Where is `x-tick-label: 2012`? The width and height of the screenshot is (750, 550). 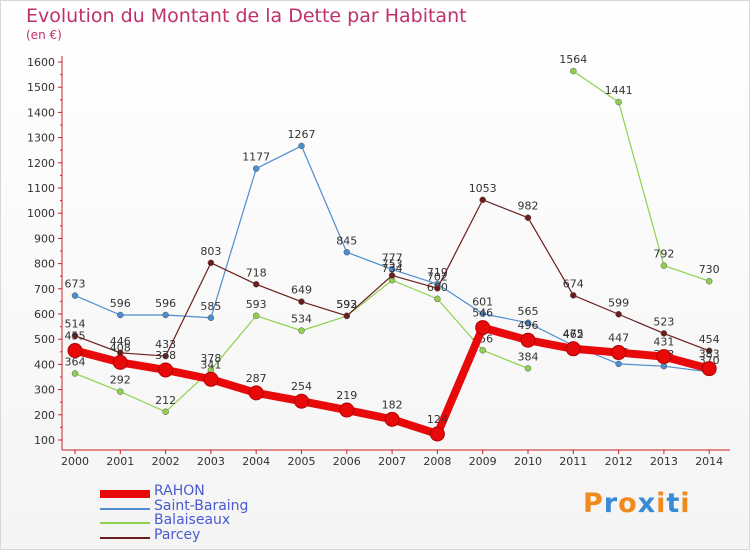
x-tick-label: 2012 is located at coordinates (619, 461).